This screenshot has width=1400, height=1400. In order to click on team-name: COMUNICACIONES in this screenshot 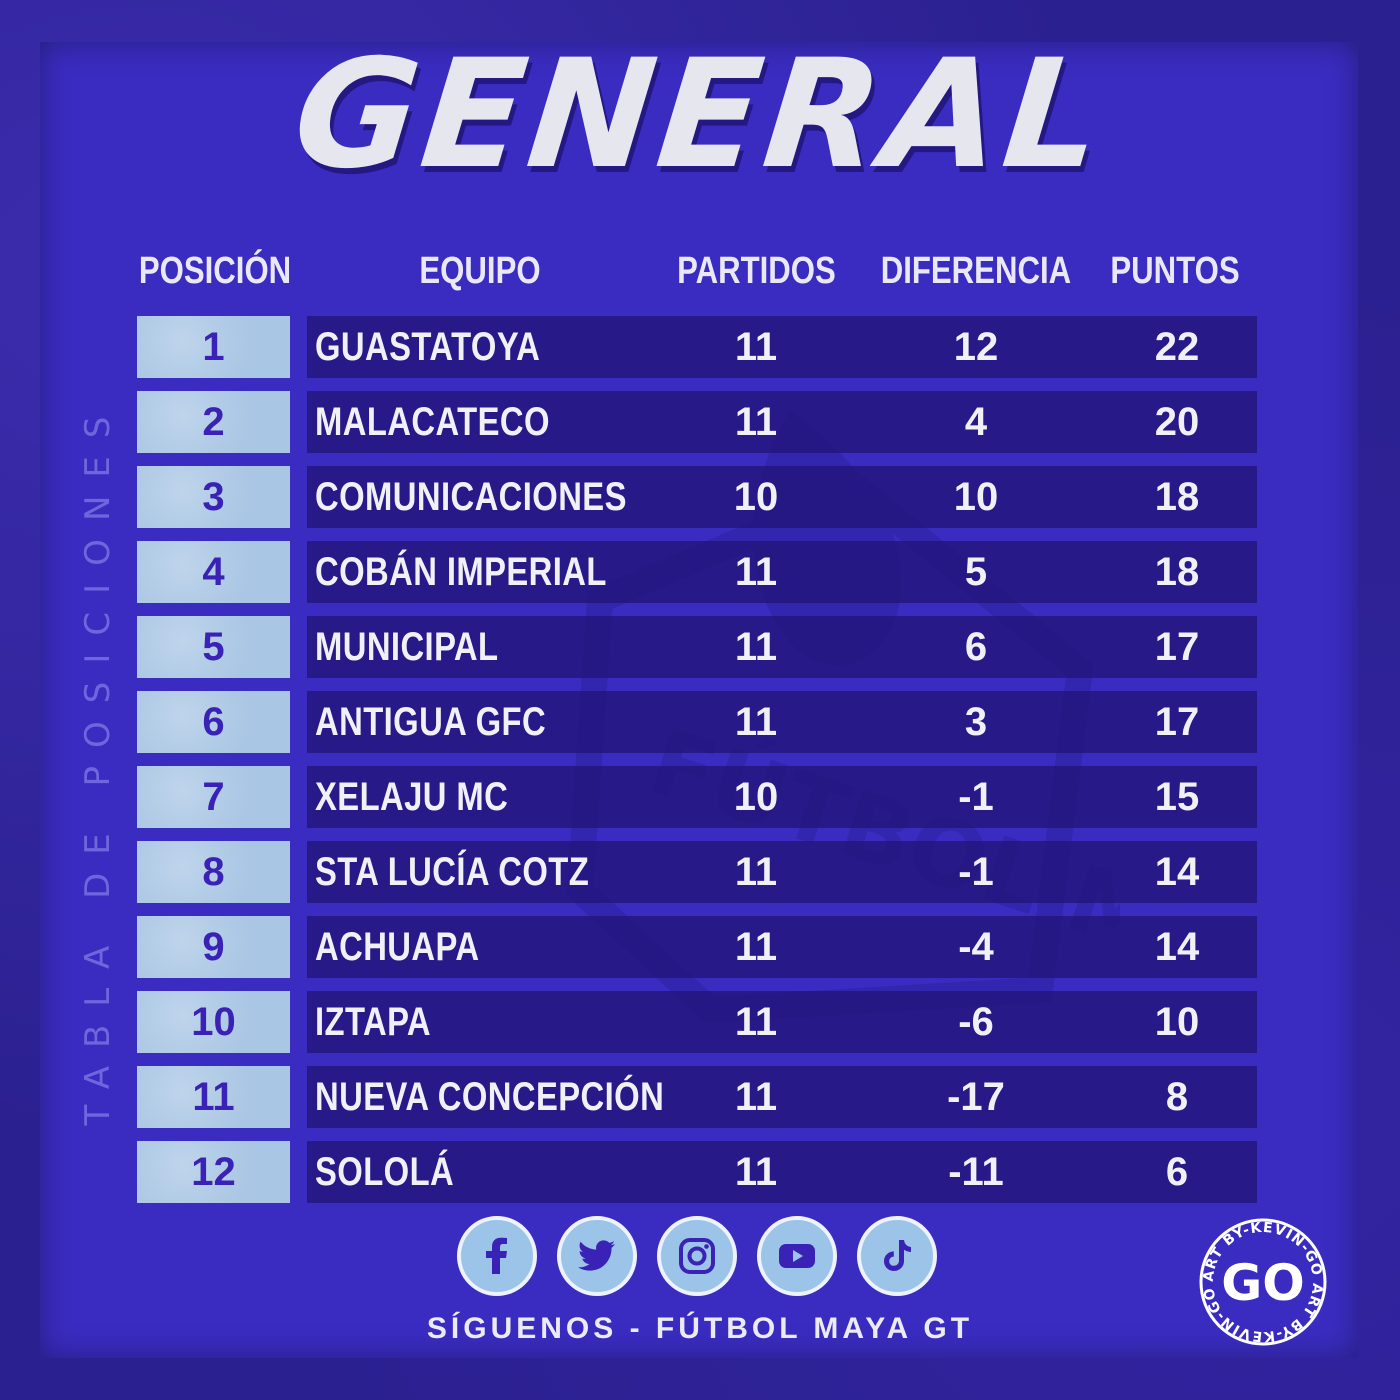, I will do `click(471, 497)`.